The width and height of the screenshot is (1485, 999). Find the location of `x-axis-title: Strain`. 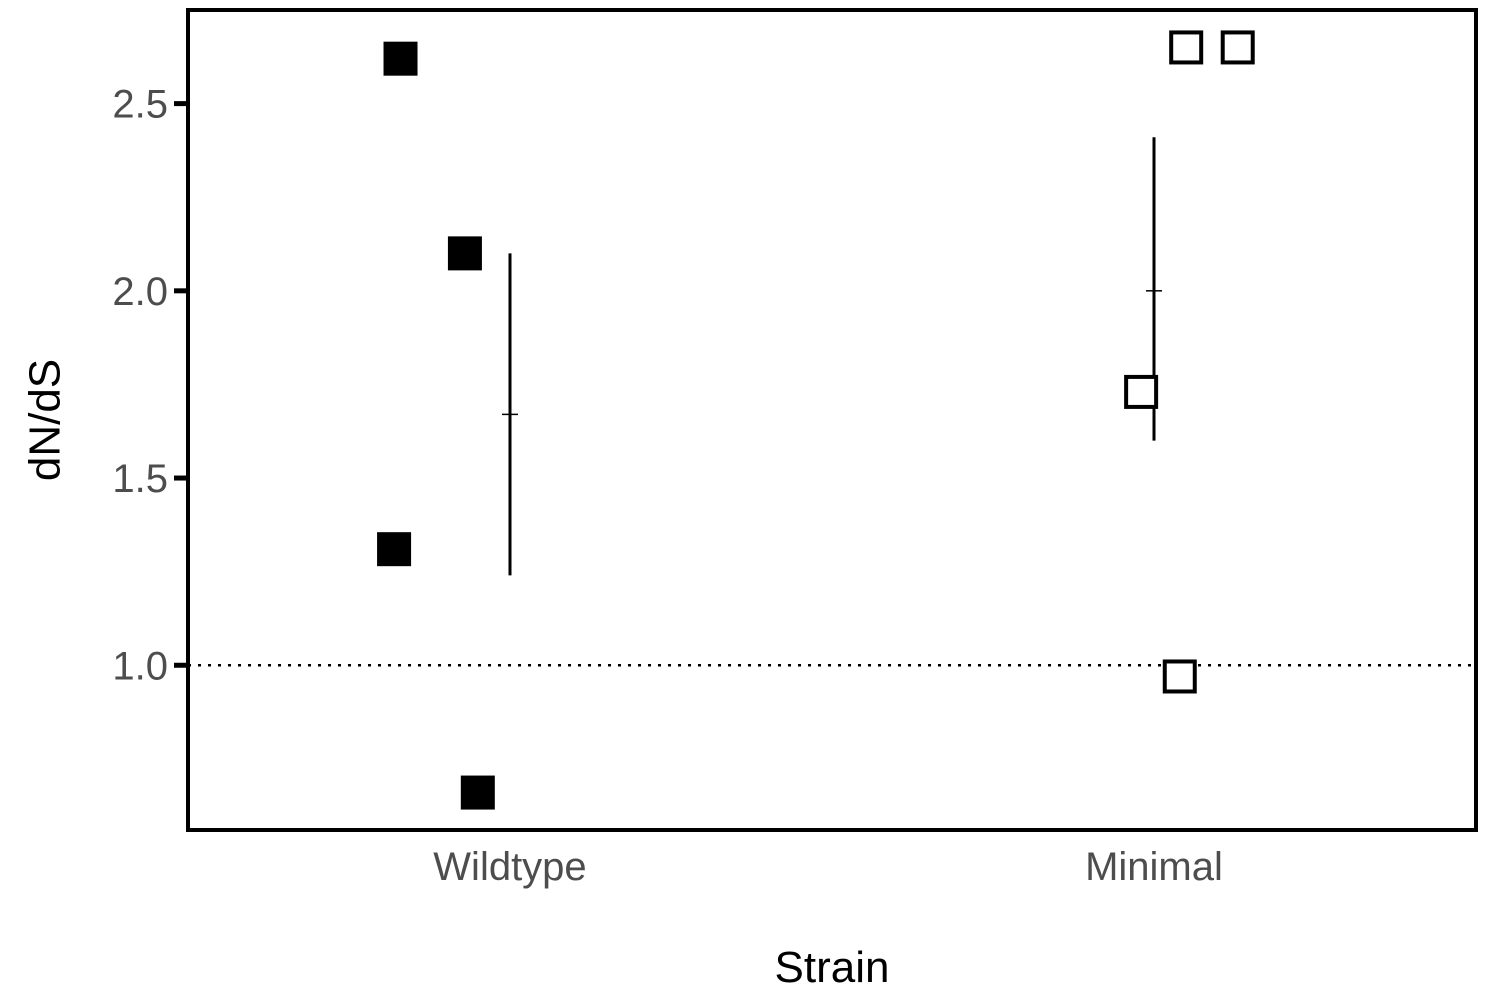

x-axis-title: Strain is located at coordinates (832, 967).